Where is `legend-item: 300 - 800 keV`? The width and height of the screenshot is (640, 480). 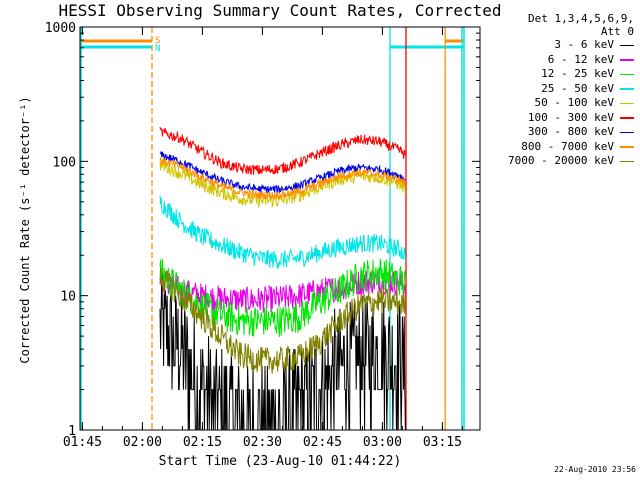 legend-item: 300 - 800 keV is located at coordinates (559, 132).